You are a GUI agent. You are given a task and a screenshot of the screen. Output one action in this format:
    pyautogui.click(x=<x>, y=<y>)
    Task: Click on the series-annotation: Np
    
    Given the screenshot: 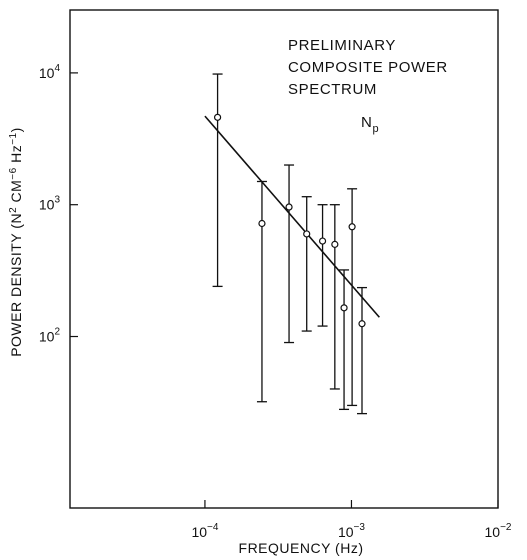 What is the action you would take?
    pyautogui.click(x=370, y=124)
    